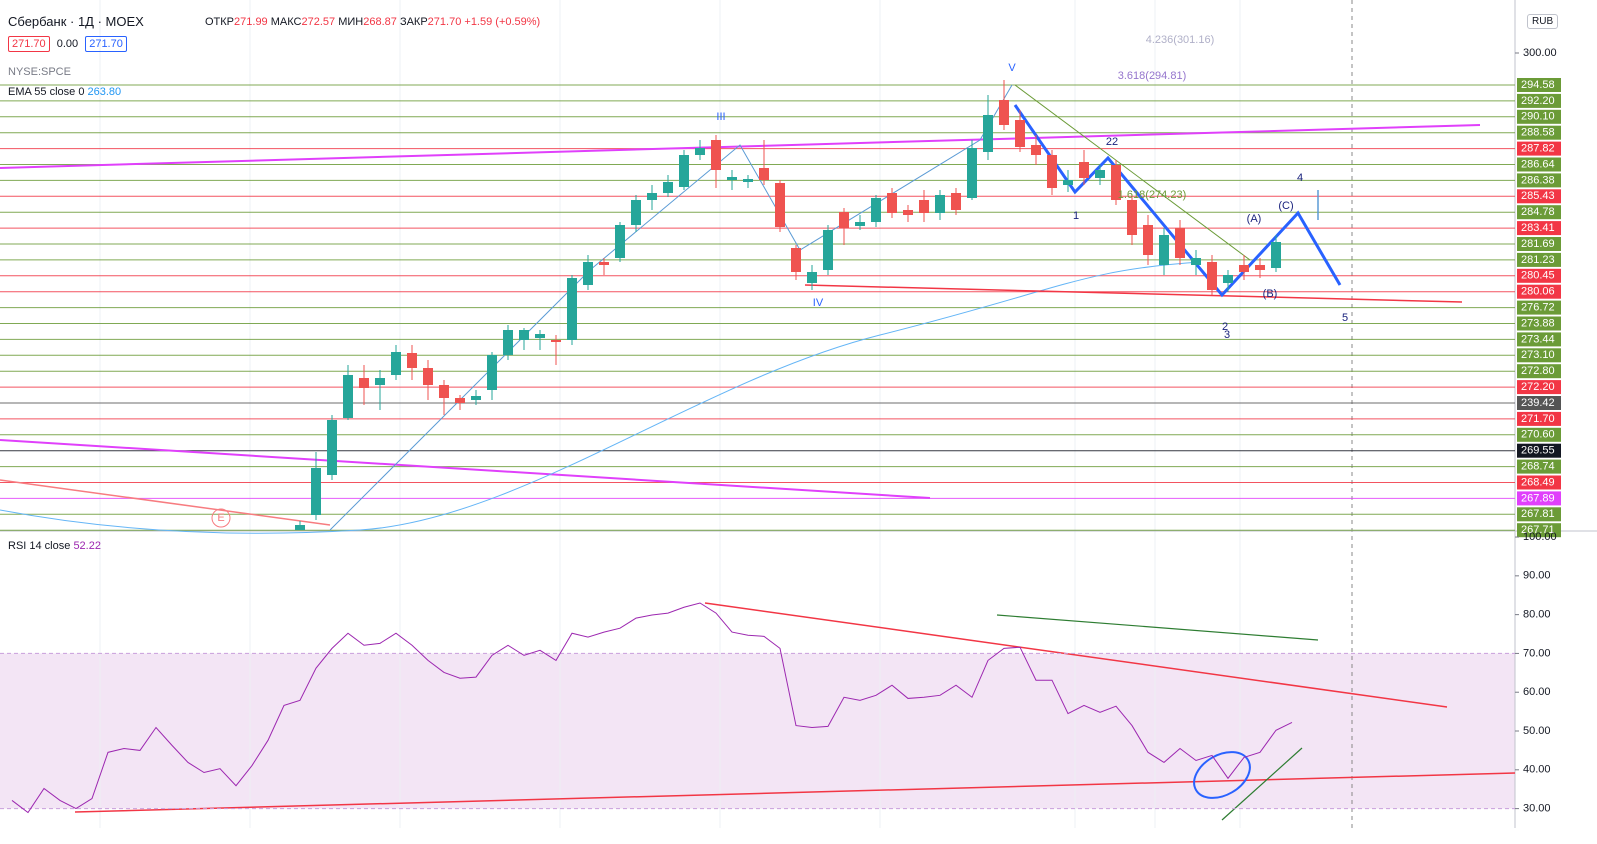 Image resolution: width=1597 pixels, height=844 pixels. What do you see at coordinates (380, 22) in the screenshot?
I see `ohlc-value: 268.87` at bounding box center [380, 22].